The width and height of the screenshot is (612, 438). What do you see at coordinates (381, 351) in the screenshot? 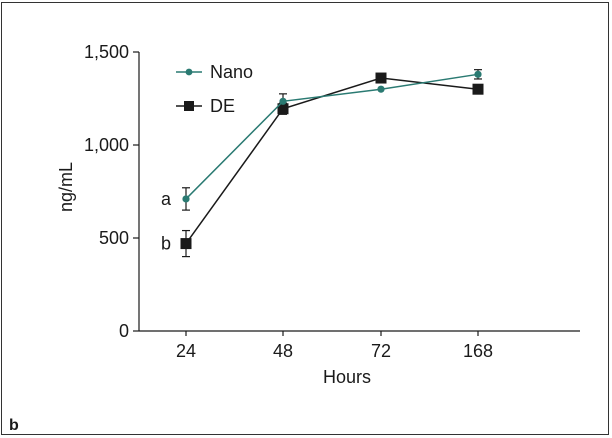
I see `x-tick-label: 72` at bounding box center [381, 351].